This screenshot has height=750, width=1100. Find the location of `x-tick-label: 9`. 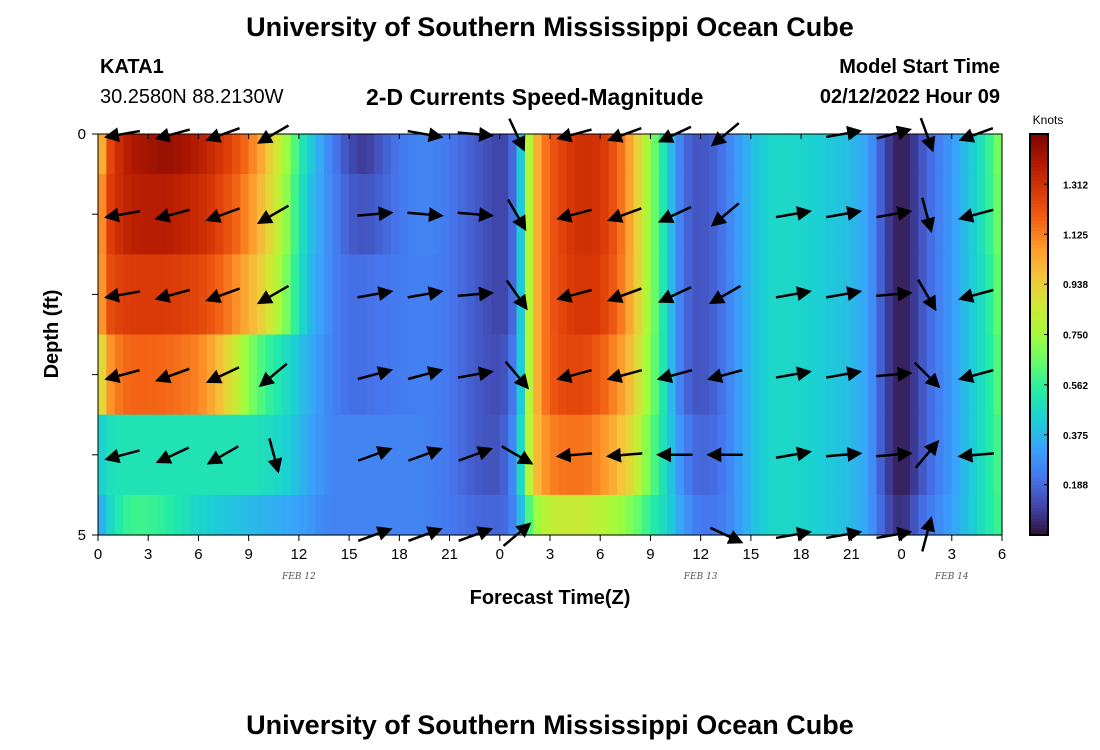

x-tick-label: 9 is located at coordinates (650, 554).